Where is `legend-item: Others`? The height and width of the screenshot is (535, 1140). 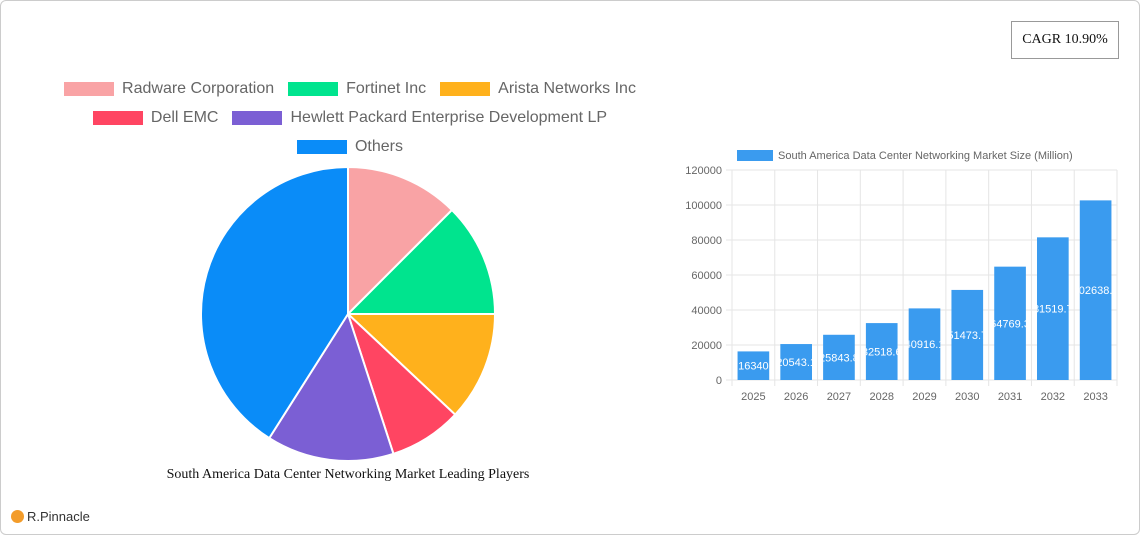 legend-item: Others is located at coordinates (349, 146).